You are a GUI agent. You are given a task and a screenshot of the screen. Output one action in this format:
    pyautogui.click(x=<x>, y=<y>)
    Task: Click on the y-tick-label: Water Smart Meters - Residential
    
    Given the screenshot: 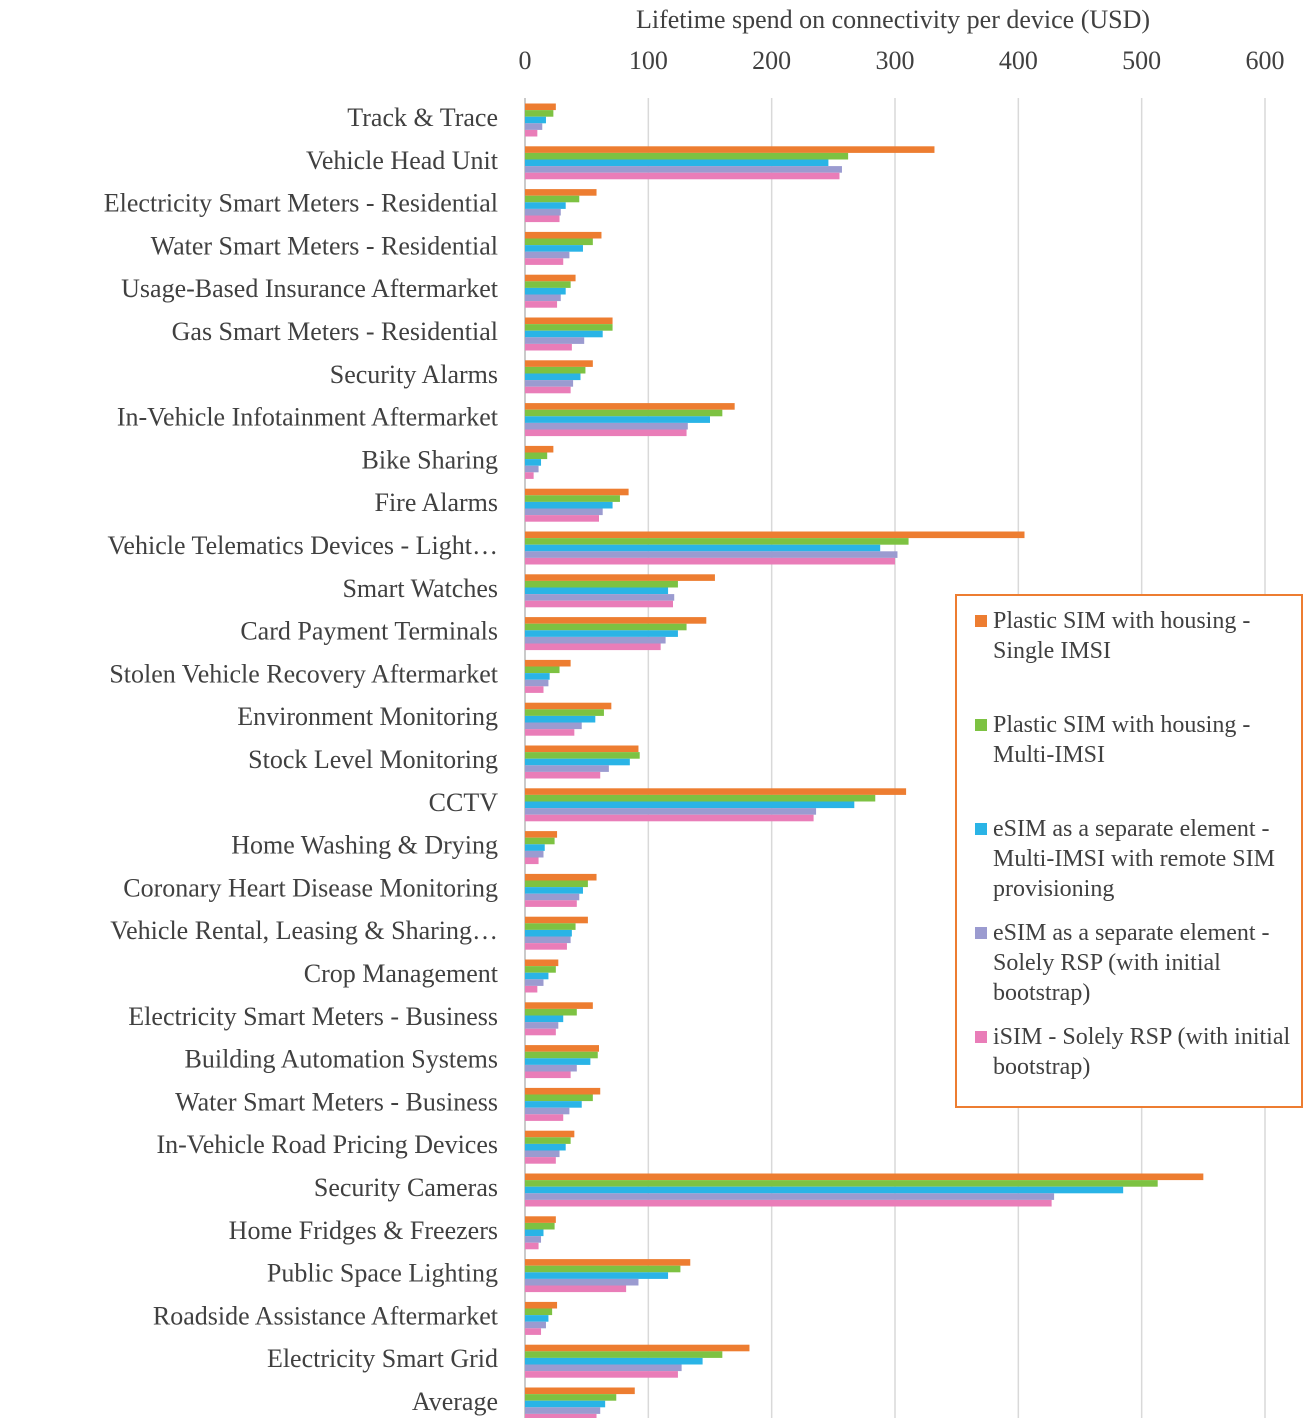 What is the action you would take?
    pyautogui.click(x=324, y=245)
    